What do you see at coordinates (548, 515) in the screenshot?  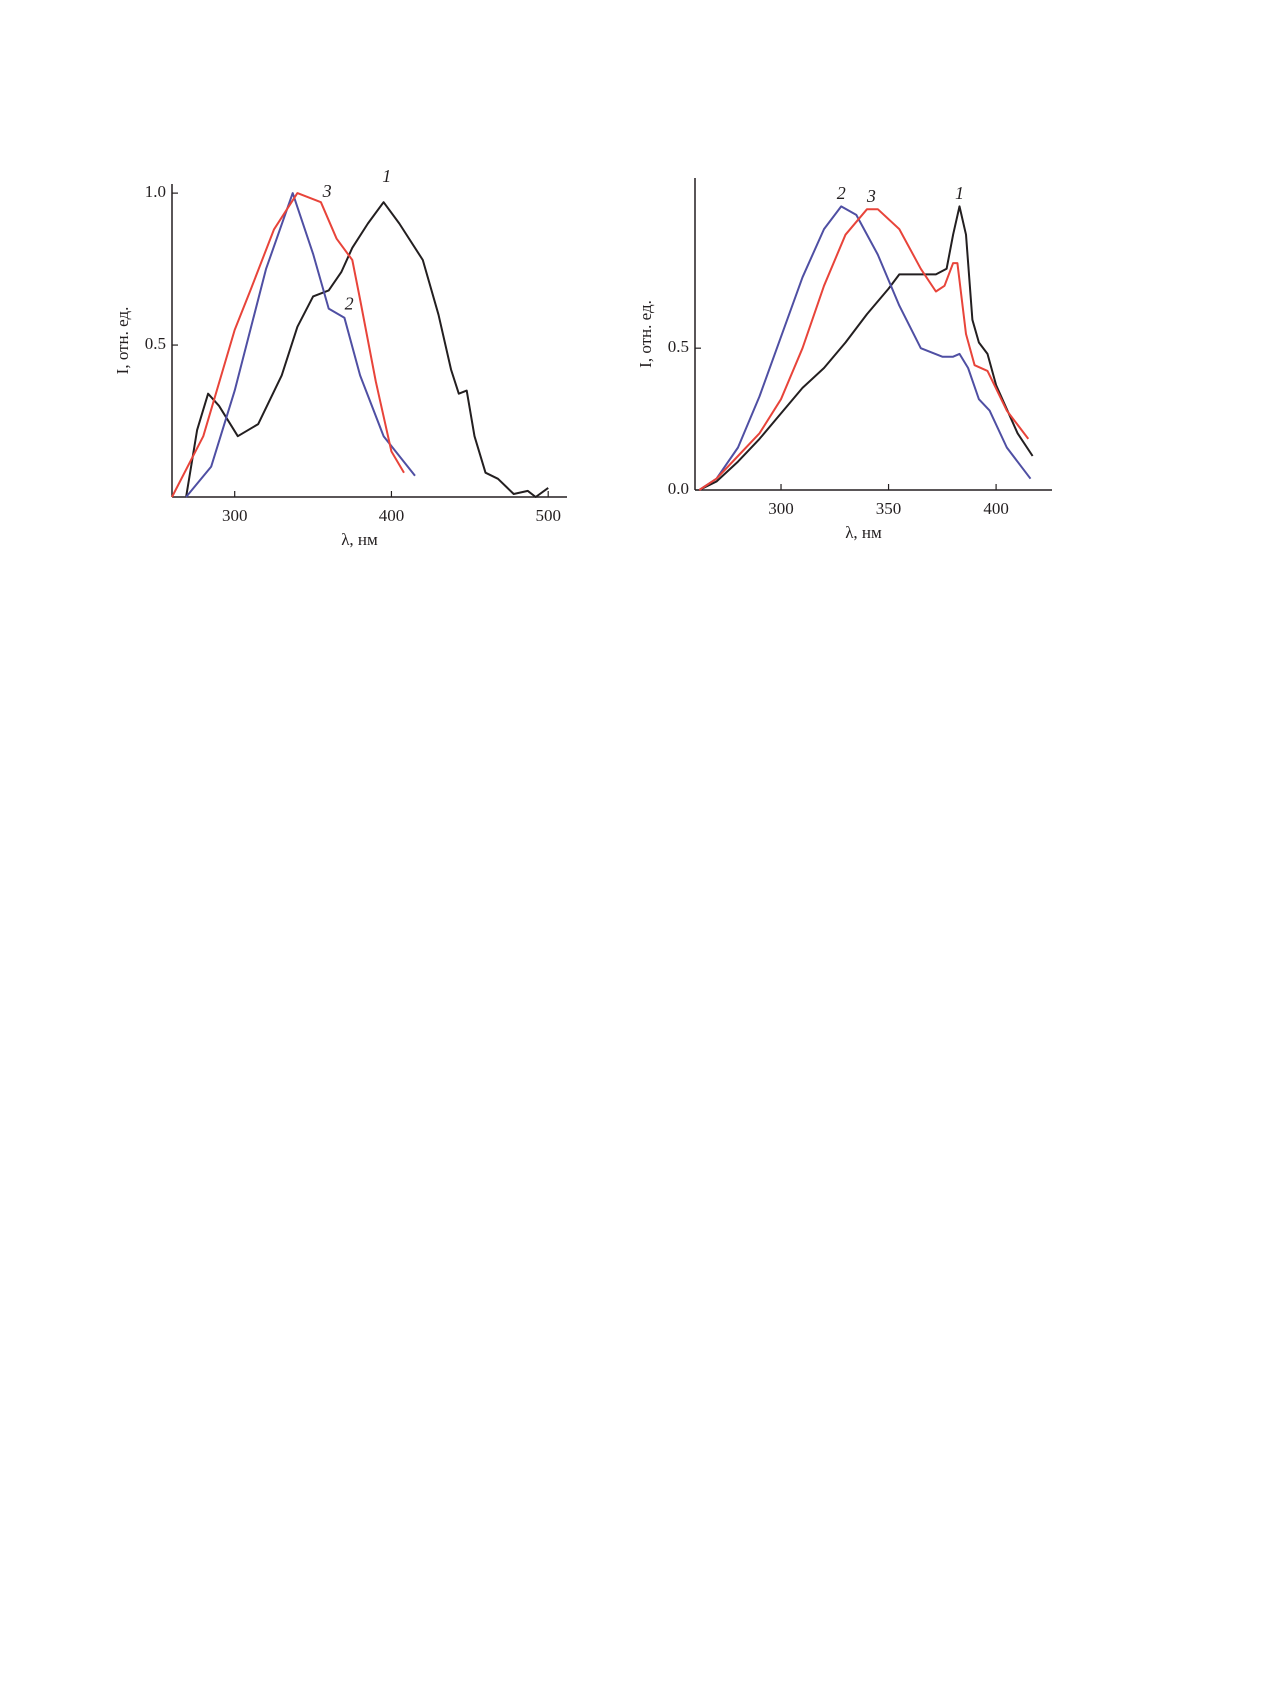 I see `x-tick-label: 500` at bounding box center [548, 515].